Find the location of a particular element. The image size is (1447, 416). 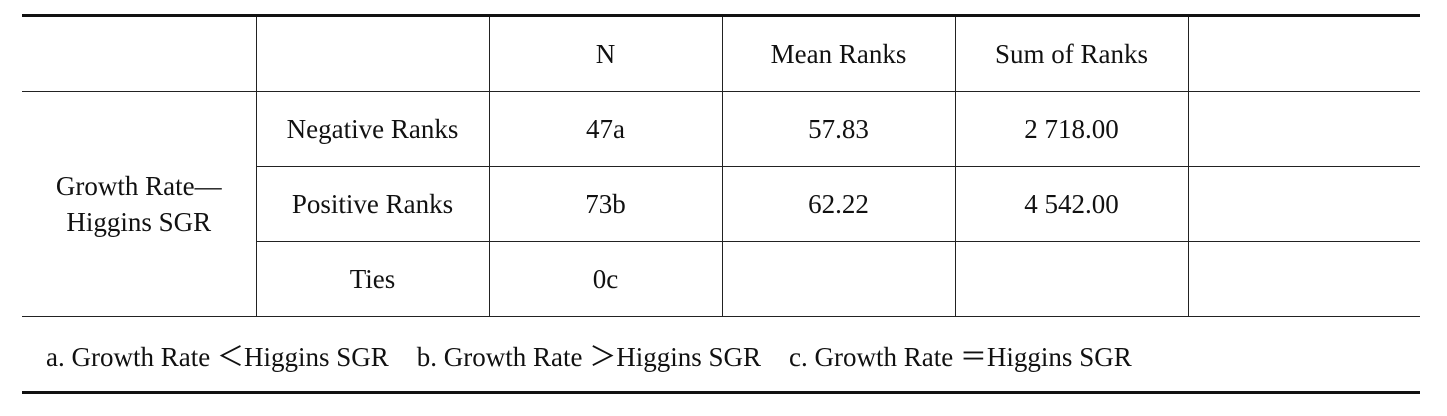

cell: 73b is located at coordinates (605, 204).